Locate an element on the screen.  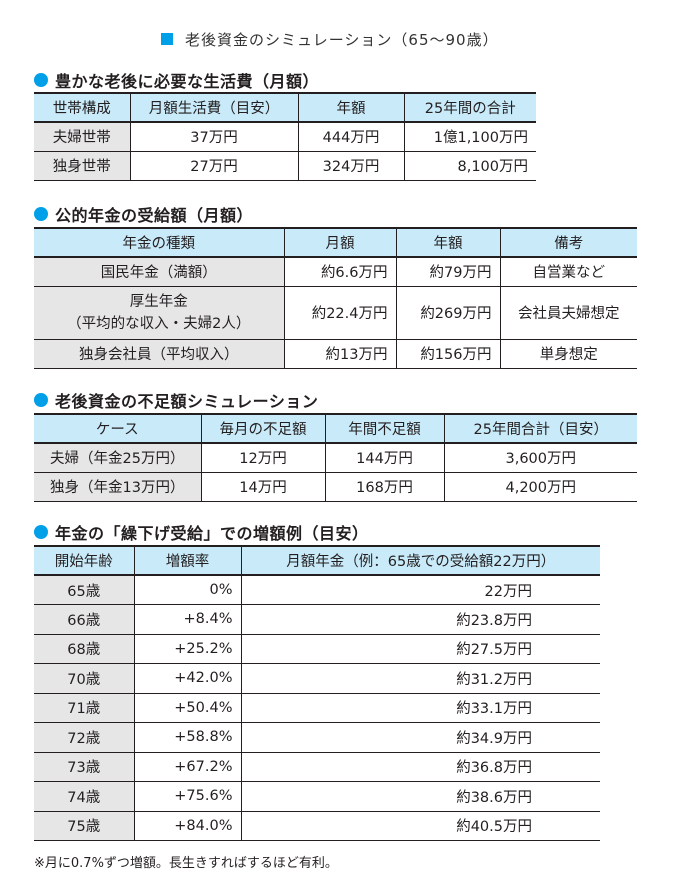
header-cell: 月額年金（例：65歳での受給額22万円） is located at coordinates (420, 561).